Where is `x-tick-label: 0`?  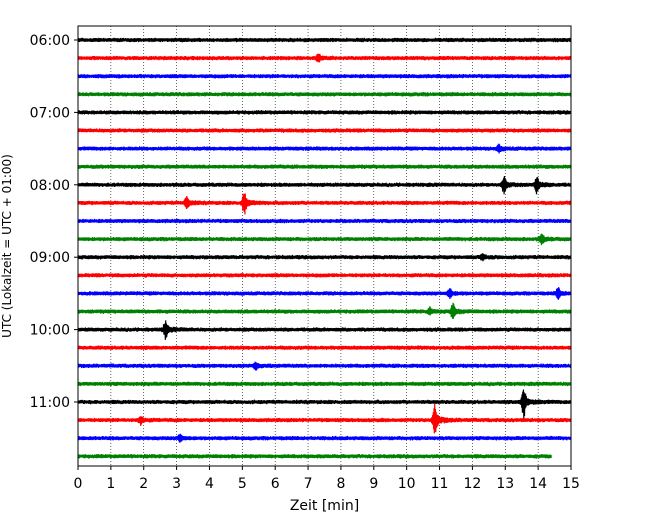
x-tick-label: 0 is located at coordinates (78, 484).